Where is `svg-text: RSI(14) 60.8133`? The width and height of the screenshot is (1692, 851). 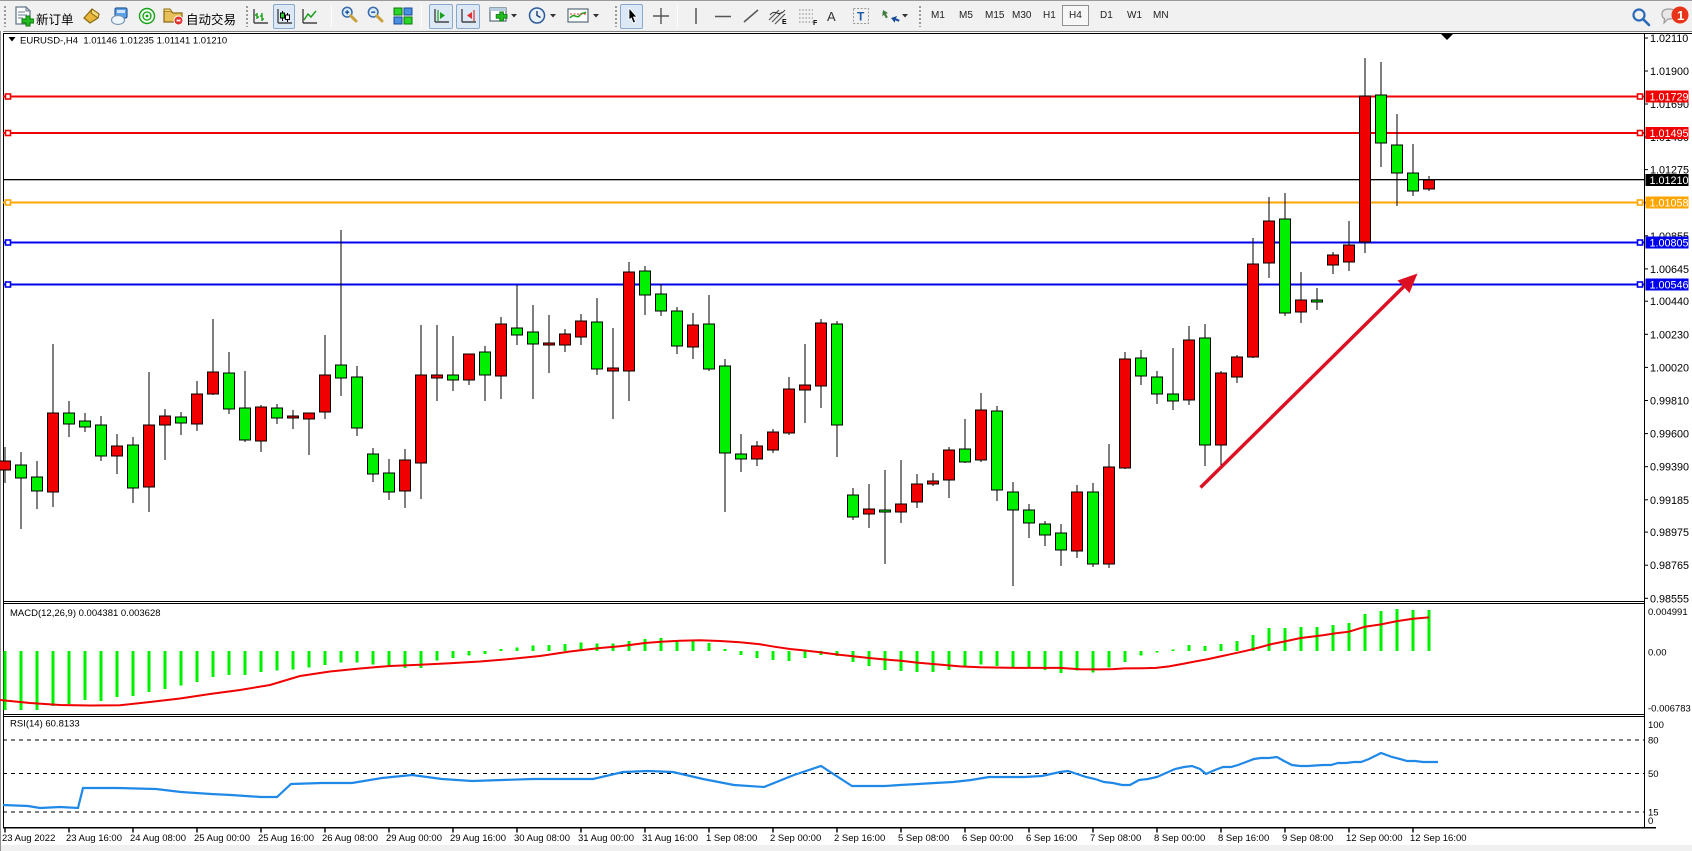 svg-text: RSI(14) 60.8133 is located at coordinates (45, 724).